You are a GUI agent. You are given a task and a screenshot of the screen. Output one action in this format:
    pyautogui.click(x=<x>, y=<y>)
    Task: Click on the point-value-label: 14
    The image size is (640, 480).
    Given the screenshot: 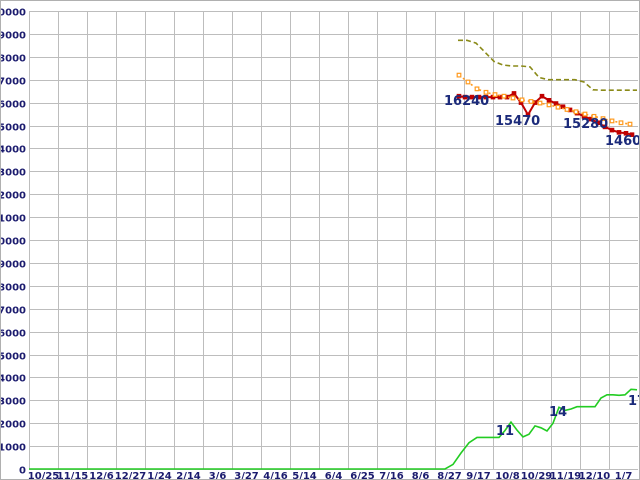 What is the action you would take?
    pyautogui.click(x=558, y=412)
    